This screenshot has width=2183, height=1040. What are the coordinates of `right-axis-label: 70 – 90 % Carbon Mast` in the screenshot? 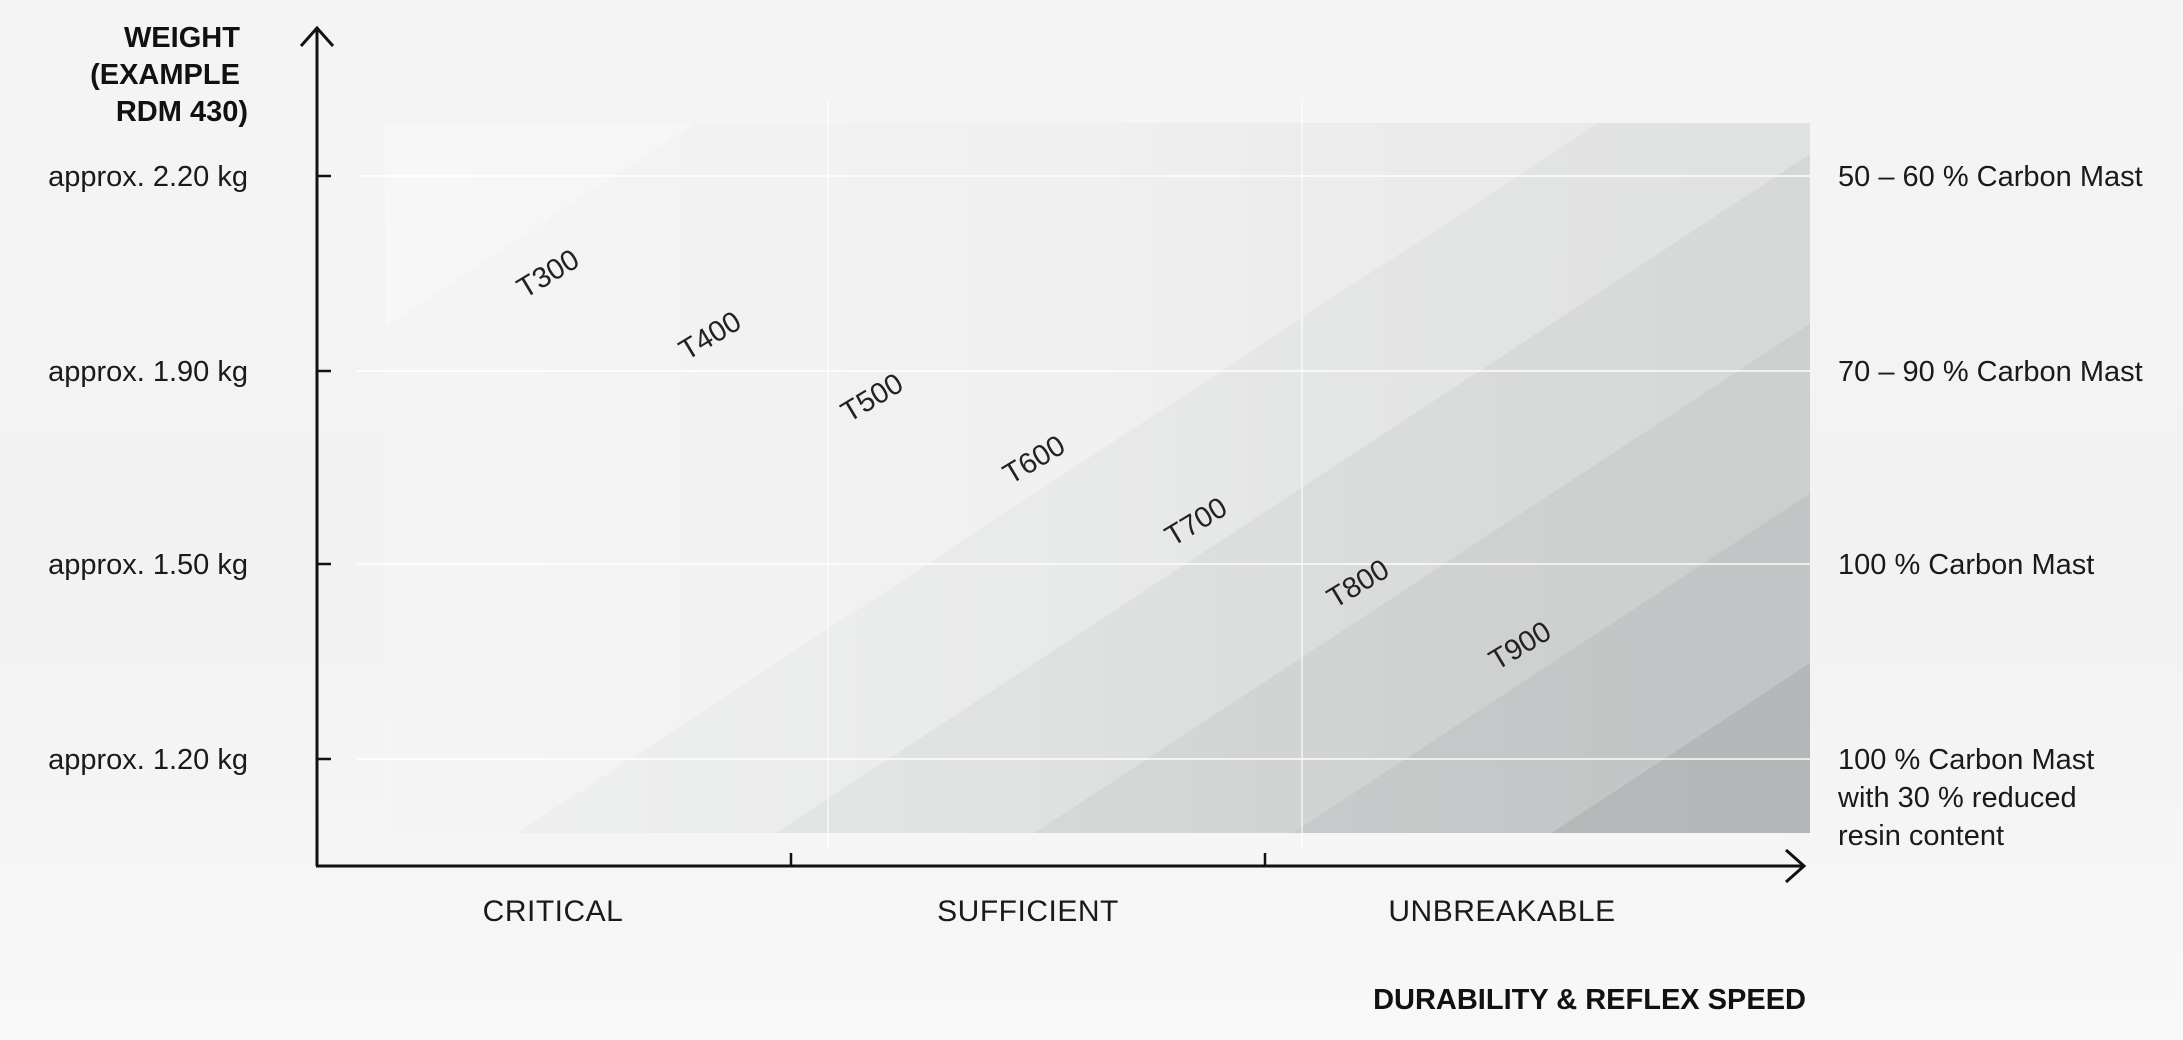 It's located at (1990, 372).